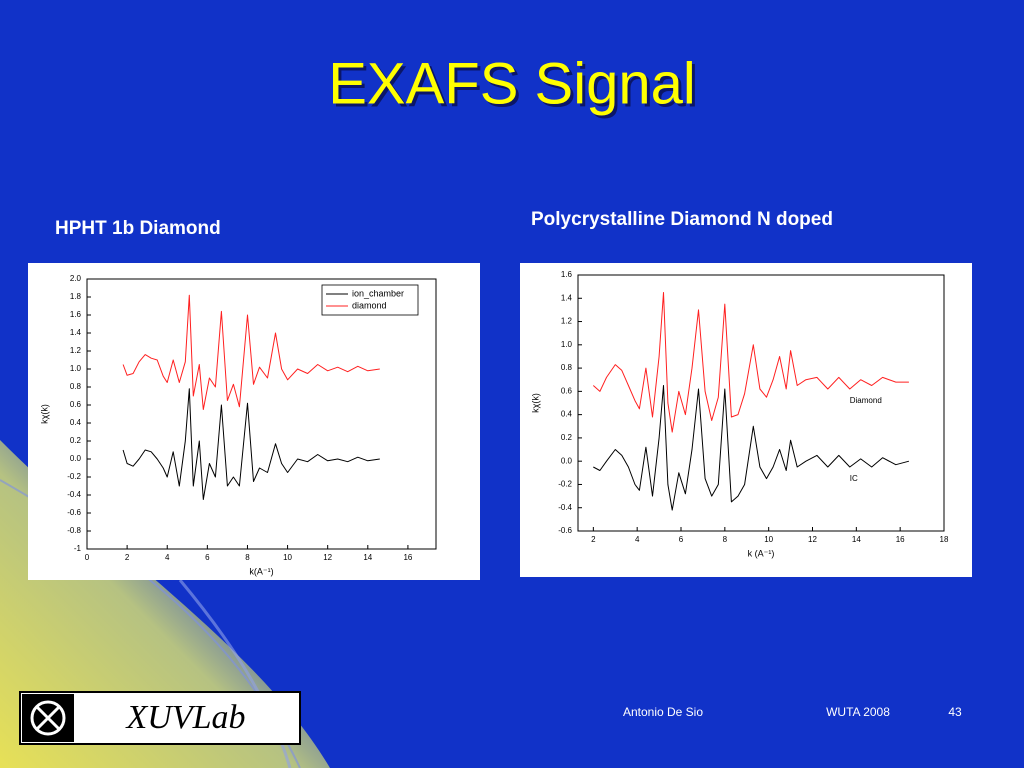 The image size is (1024, 768). I want to click on series-label: IC, so click(854, 478).